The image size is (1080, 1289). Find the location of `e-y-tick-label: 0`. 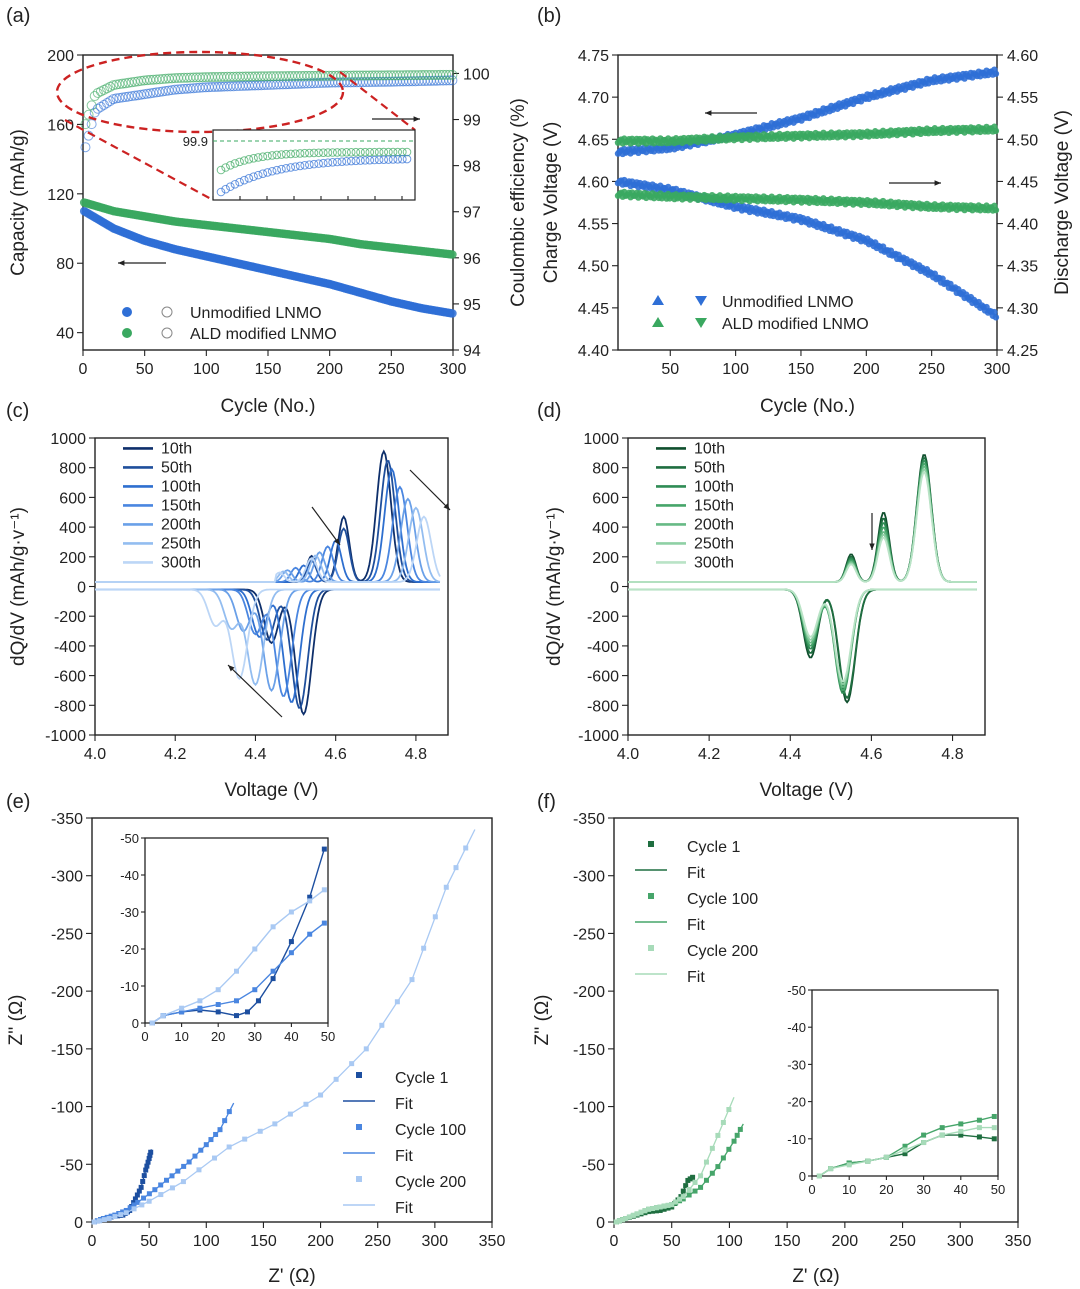

e-y-tick-label: 0 is located at coordinates (78, 1223).